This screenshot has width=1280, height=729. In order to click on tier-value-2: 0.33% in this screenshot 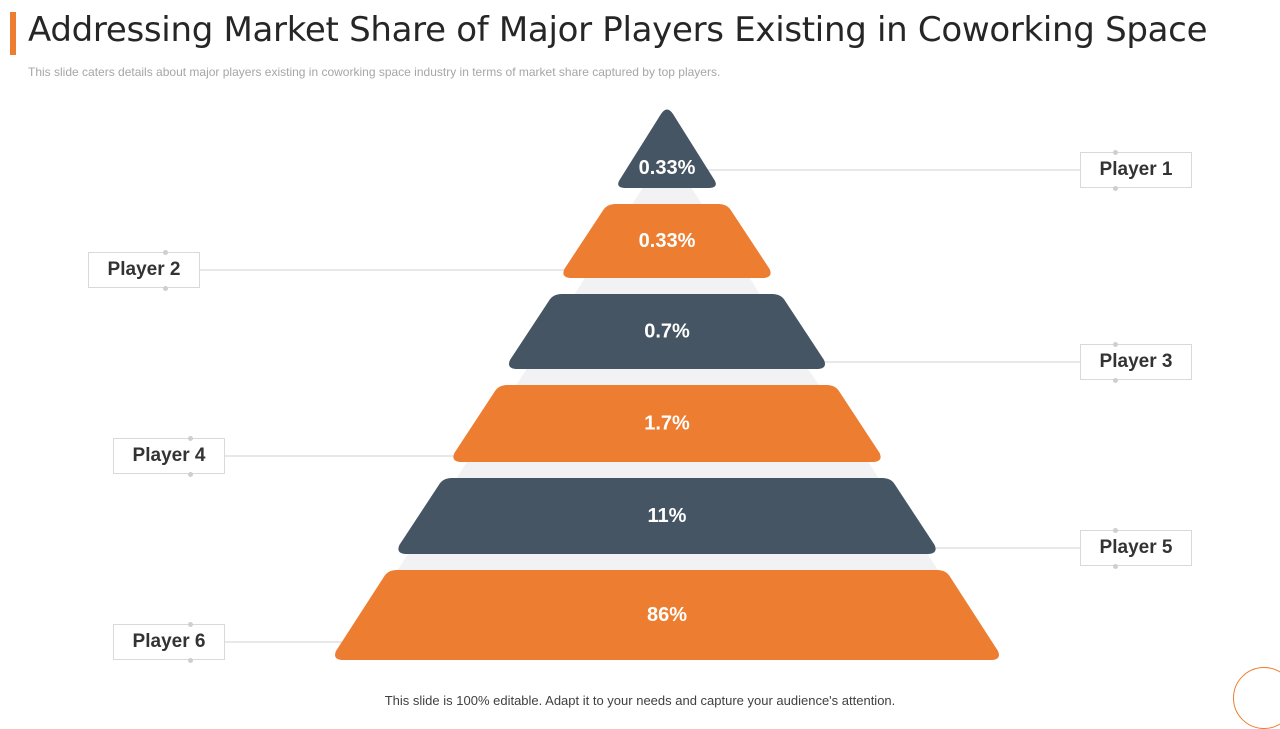, I will do `click(667, 241)`.